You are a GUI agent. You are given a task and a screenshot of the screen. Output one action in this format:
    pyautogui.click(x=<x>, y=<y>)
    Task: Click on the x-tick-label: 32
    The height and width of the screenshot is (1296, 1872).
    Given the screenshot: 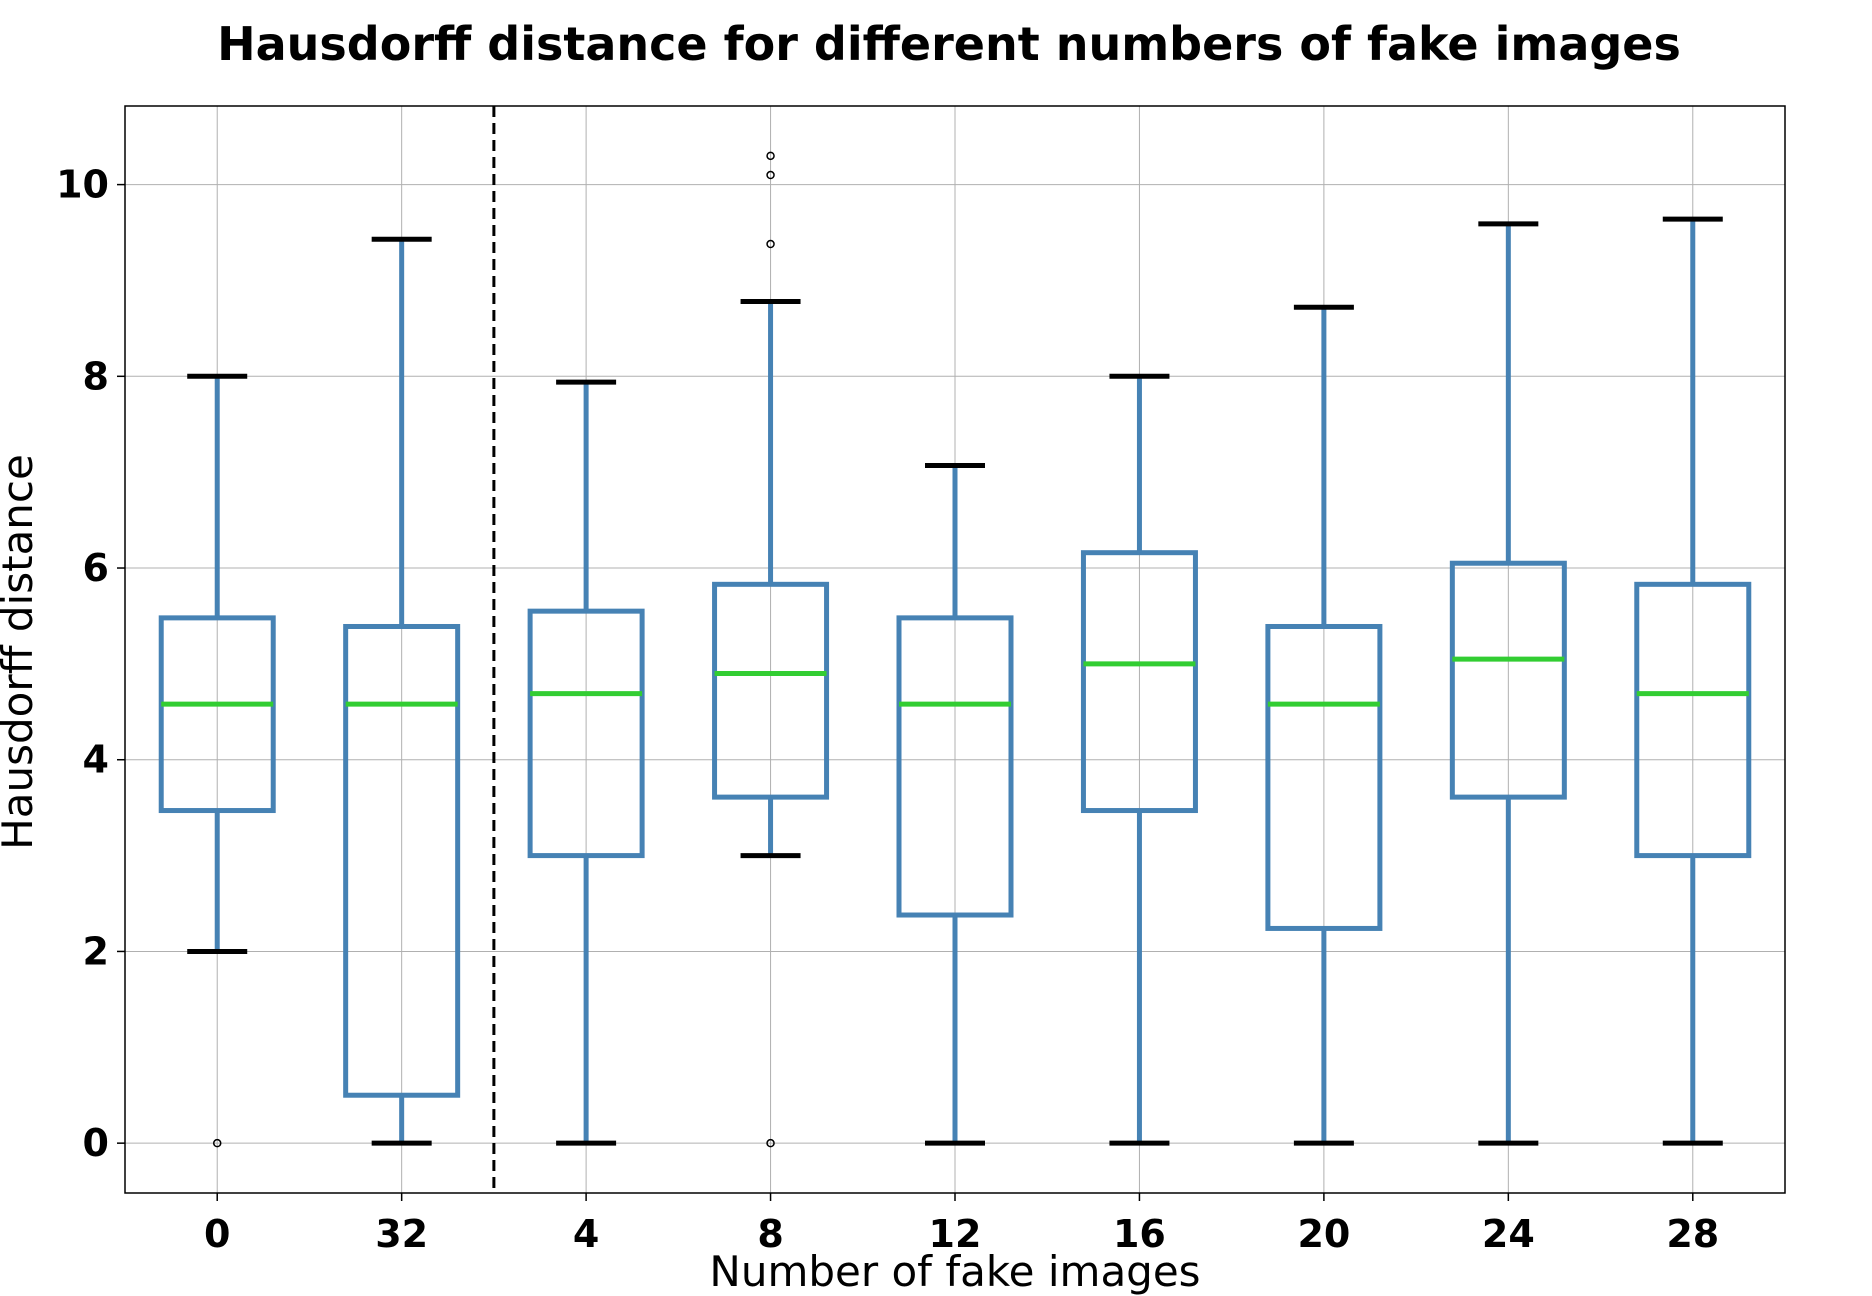 What is the action you would take?
    pyautogui.click(x=401, y=1234)
    